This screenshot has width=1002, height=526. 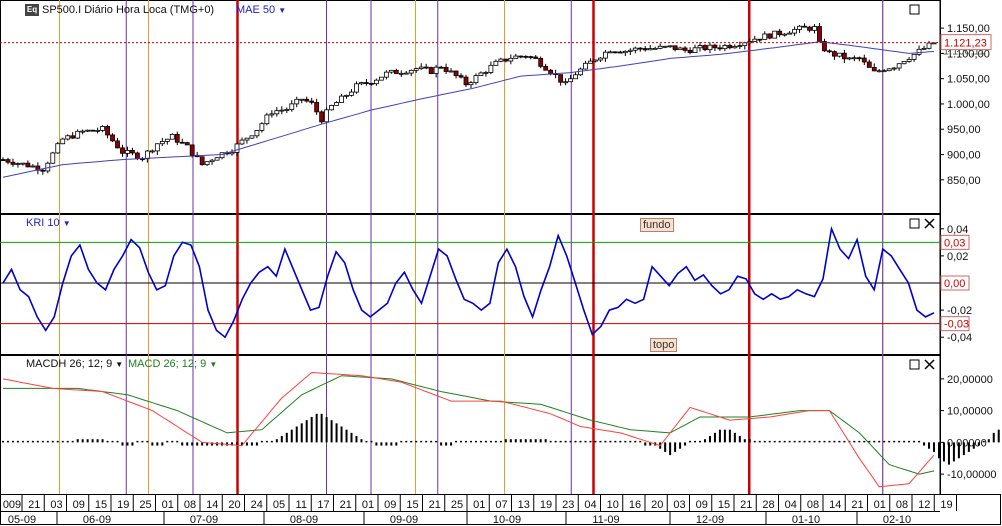 What do you see at coordinates (954, 243) in the screenshot?
I see `kri-level-label: 0,03` at bounding box center [954, 243].